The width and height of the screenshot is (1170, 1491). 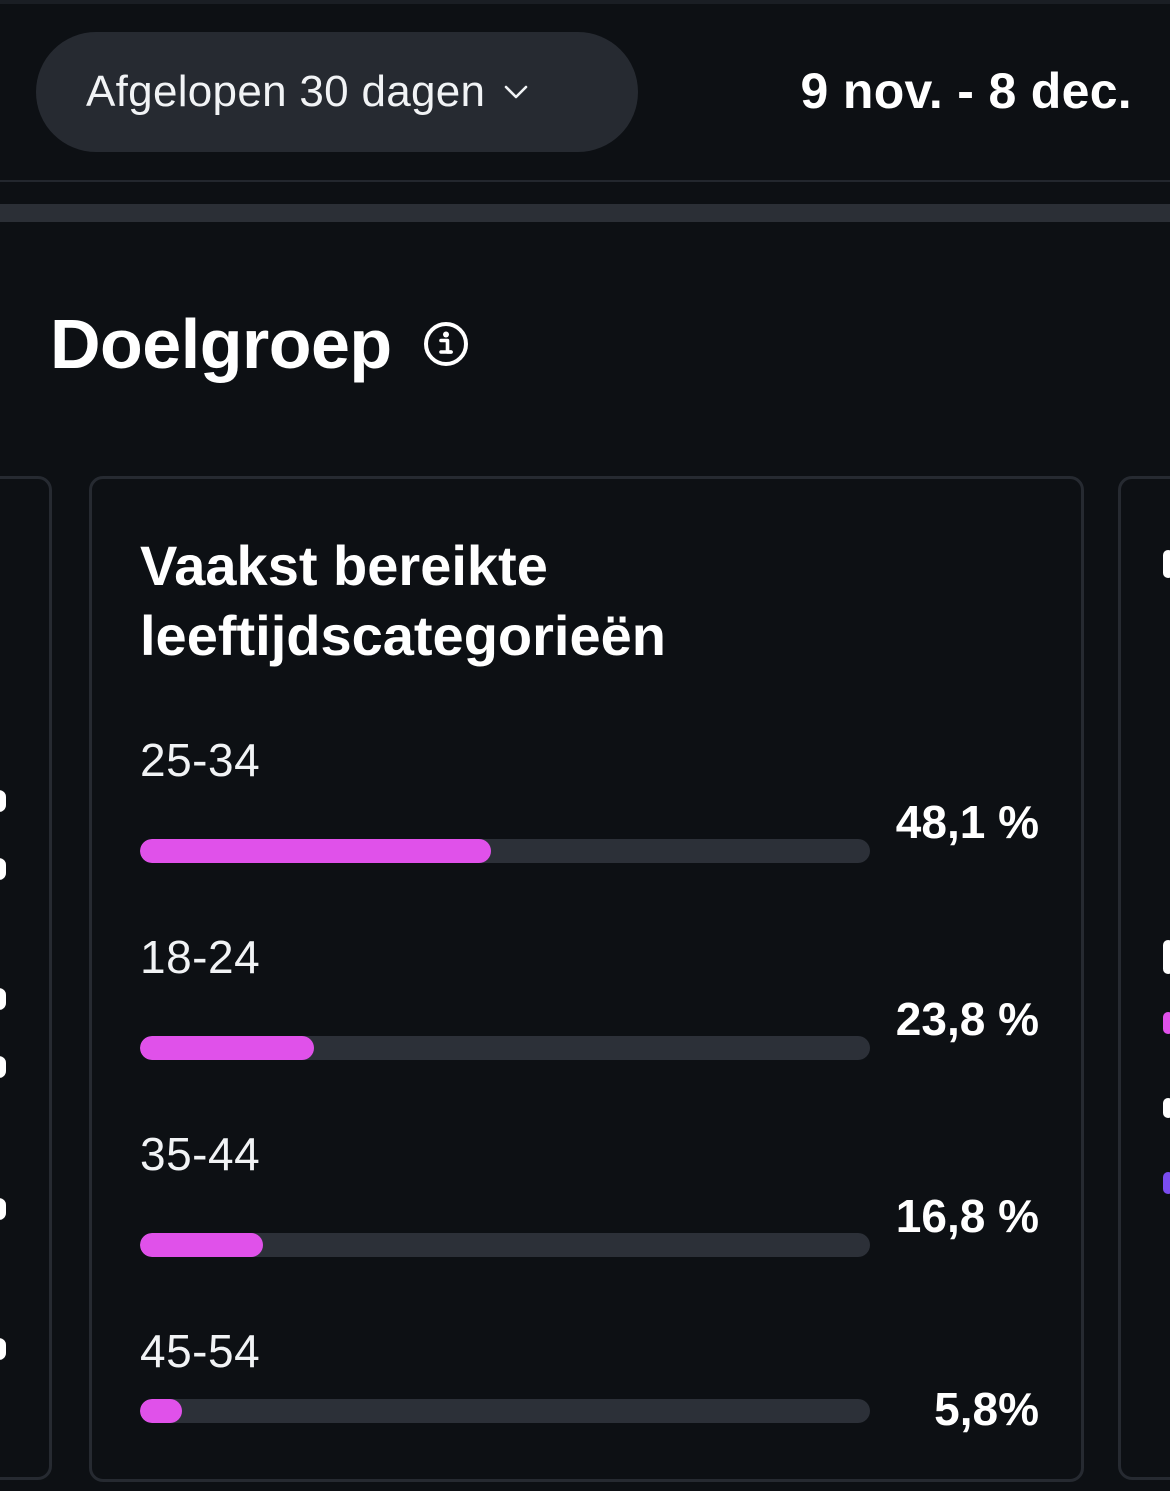 I want to click on section-header: Doelgroep, so click(x=260, y=344).